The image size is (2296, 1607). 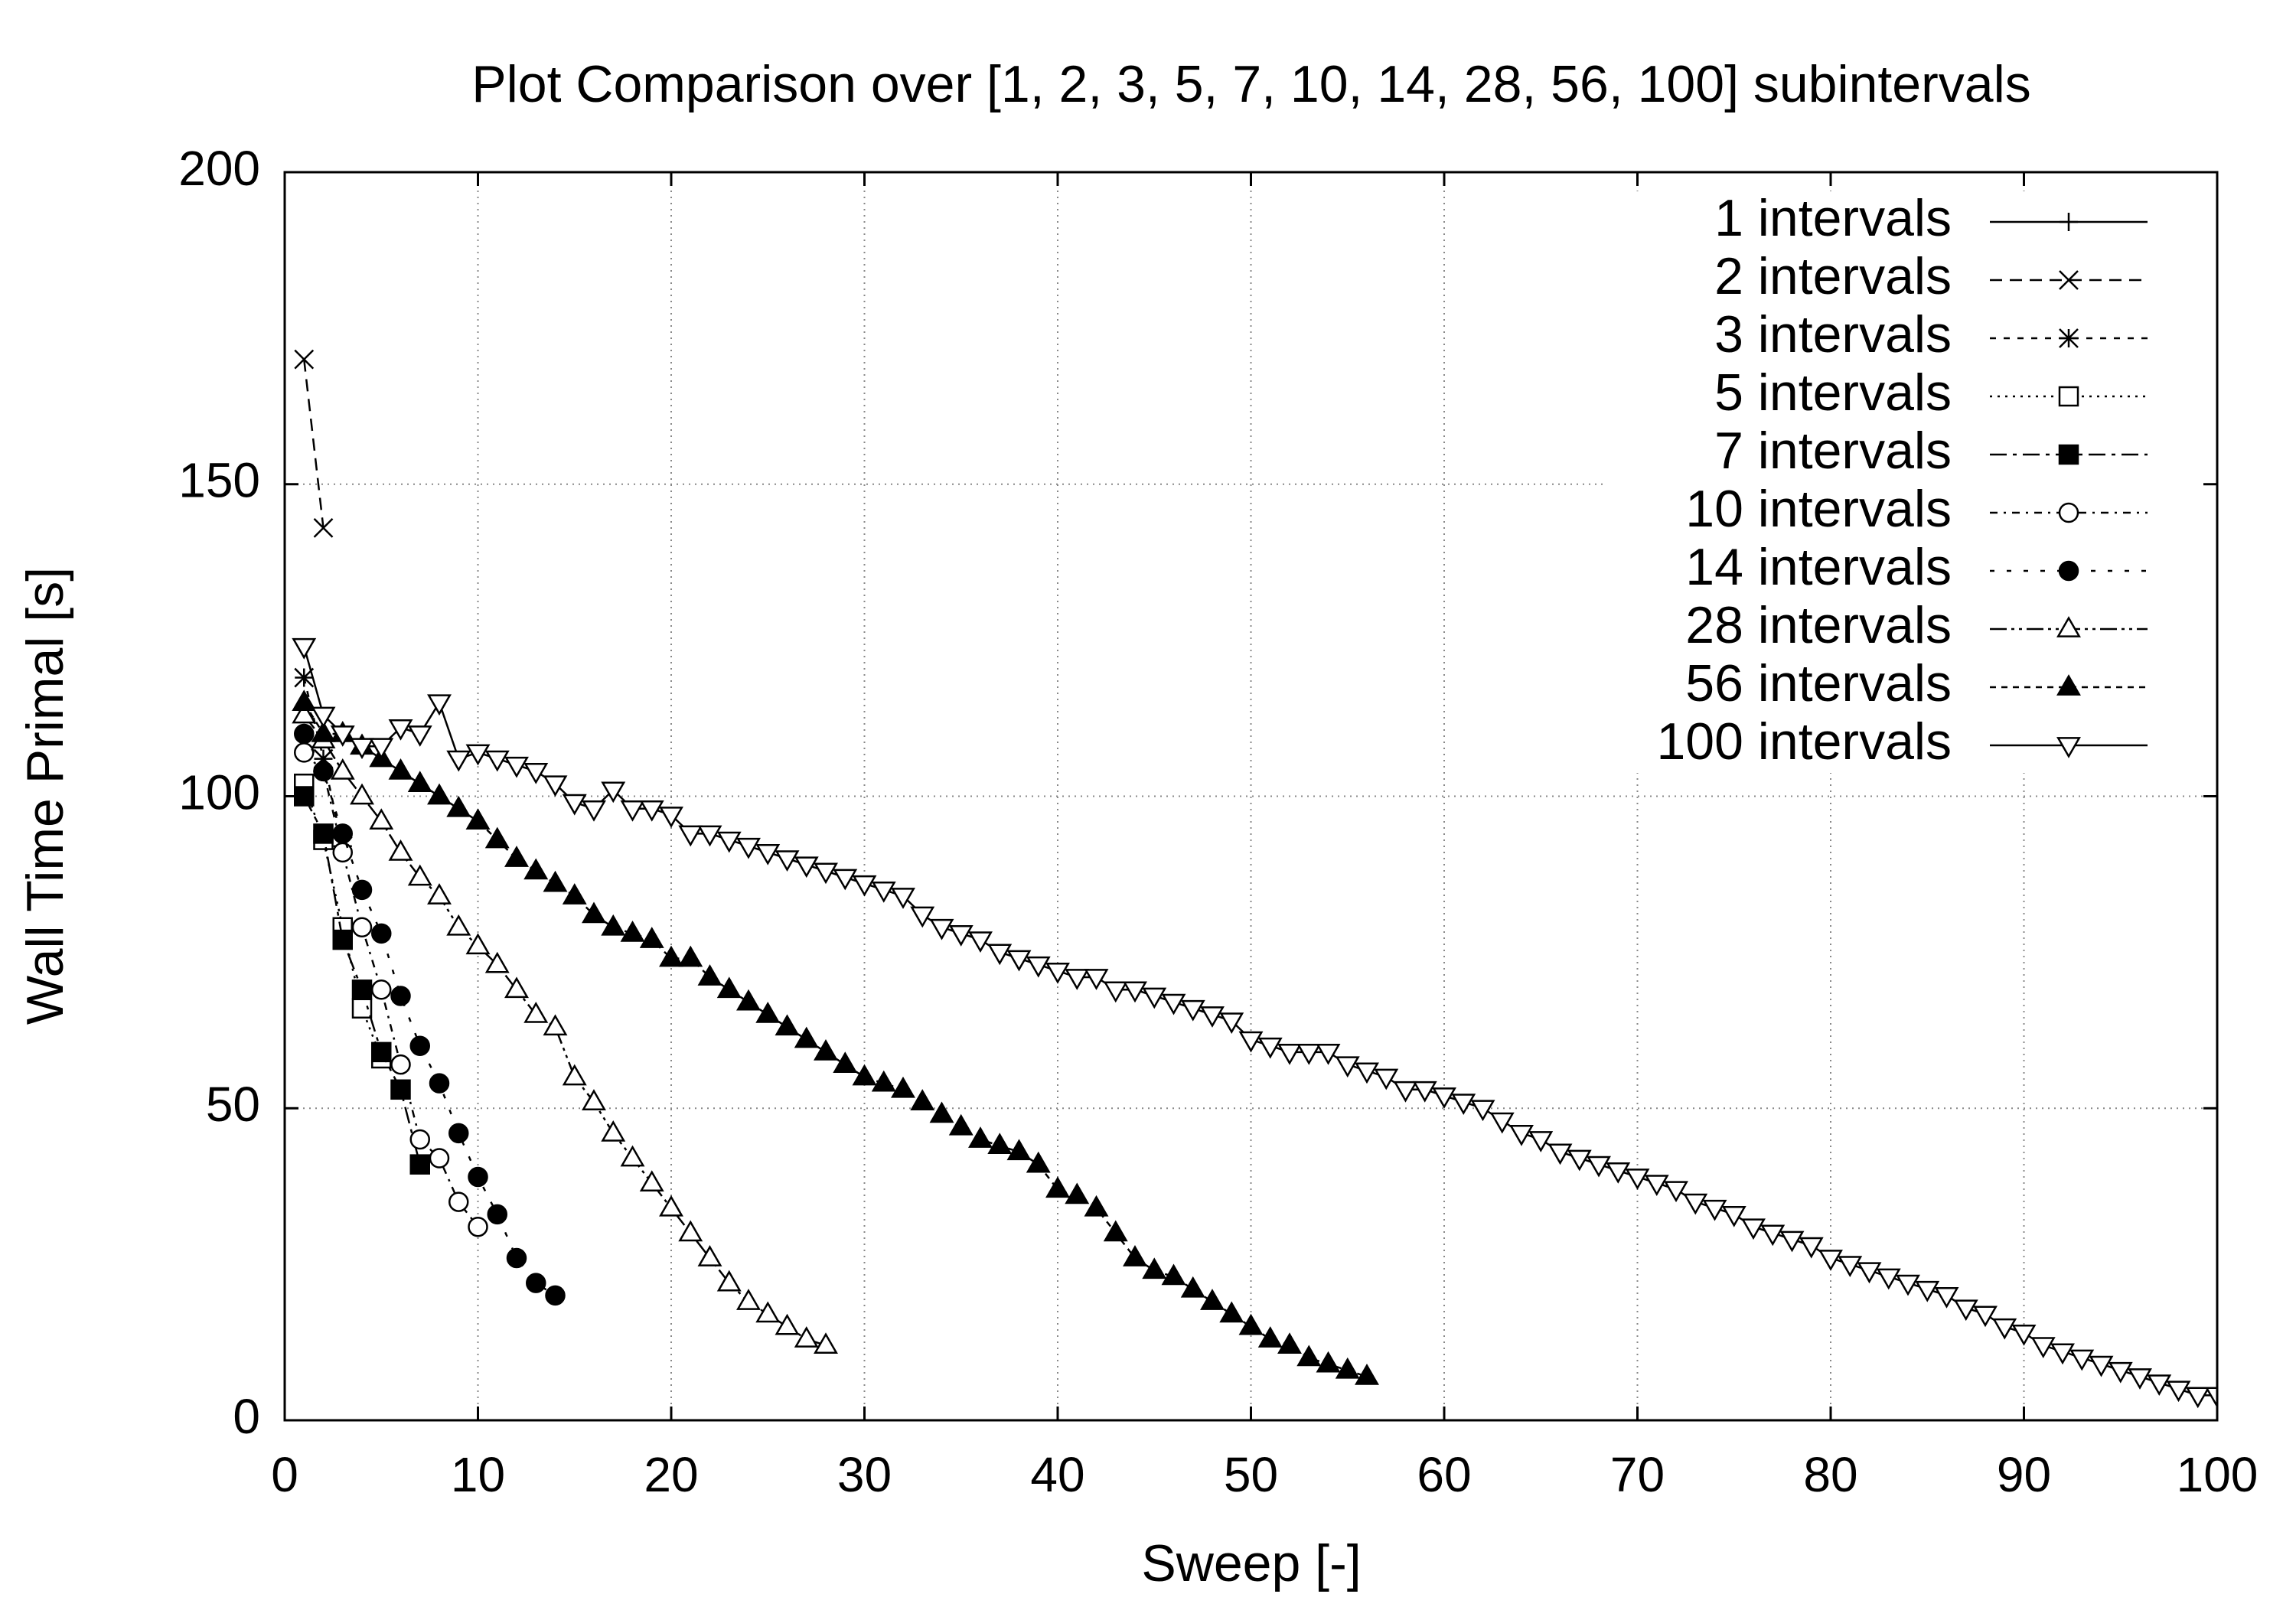 What do you see at coordinates (478, 1474) in the screenshot?
I see `x-tick-label: 10` at bounding box center [478, 1474].